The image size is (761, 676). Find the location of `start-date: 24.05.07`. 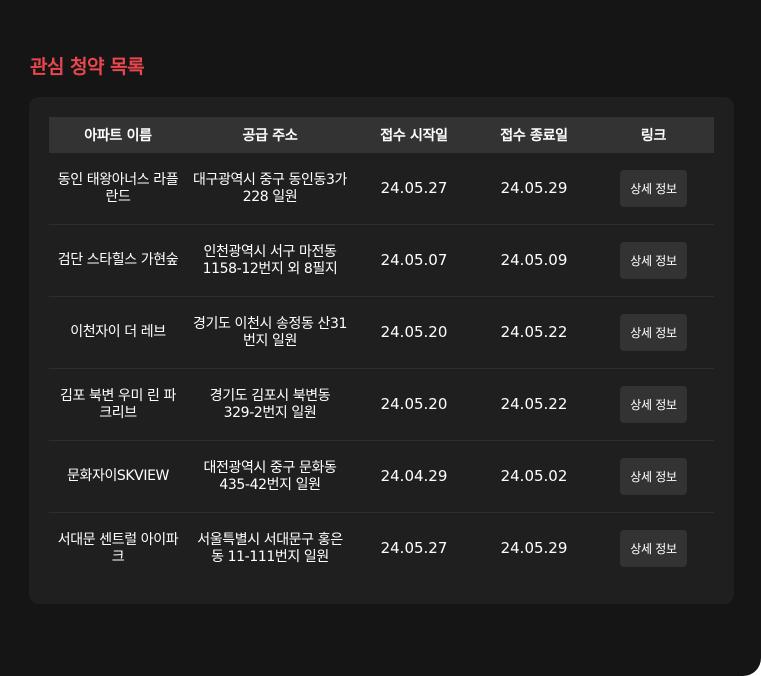

start-date: 24.05.07 is located at coordinates (414, 260).